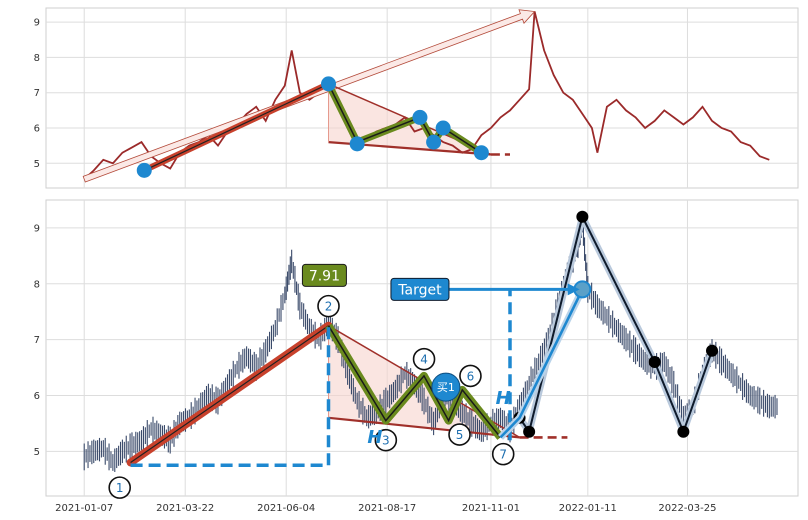  What do you see at coordinates (424, 427) in the screenshot?
I see `support-line` at bounding box center [424, 427].